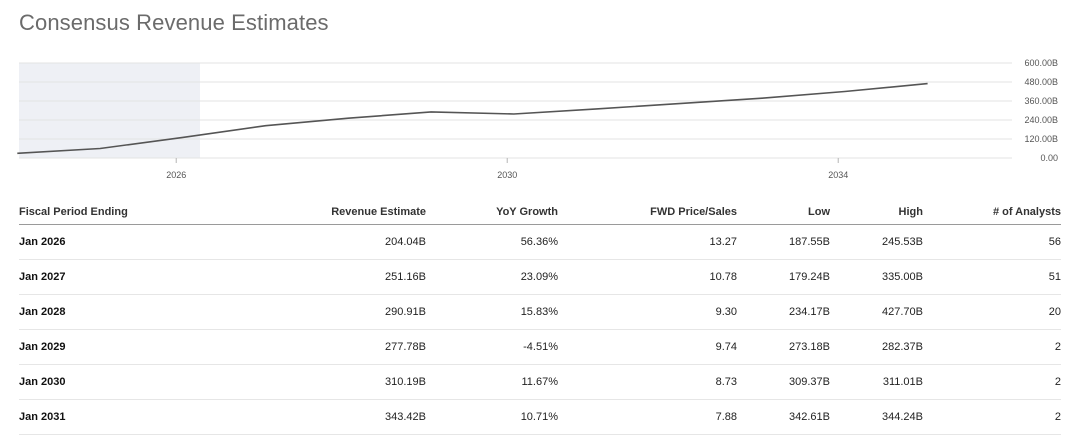 The image size is (1080, 435). What do you see at coordinates (322, 212) in the screenshot?
I see `col-header-revenue-estimate: Revenue Estimate` at bounding box center [322, 212].